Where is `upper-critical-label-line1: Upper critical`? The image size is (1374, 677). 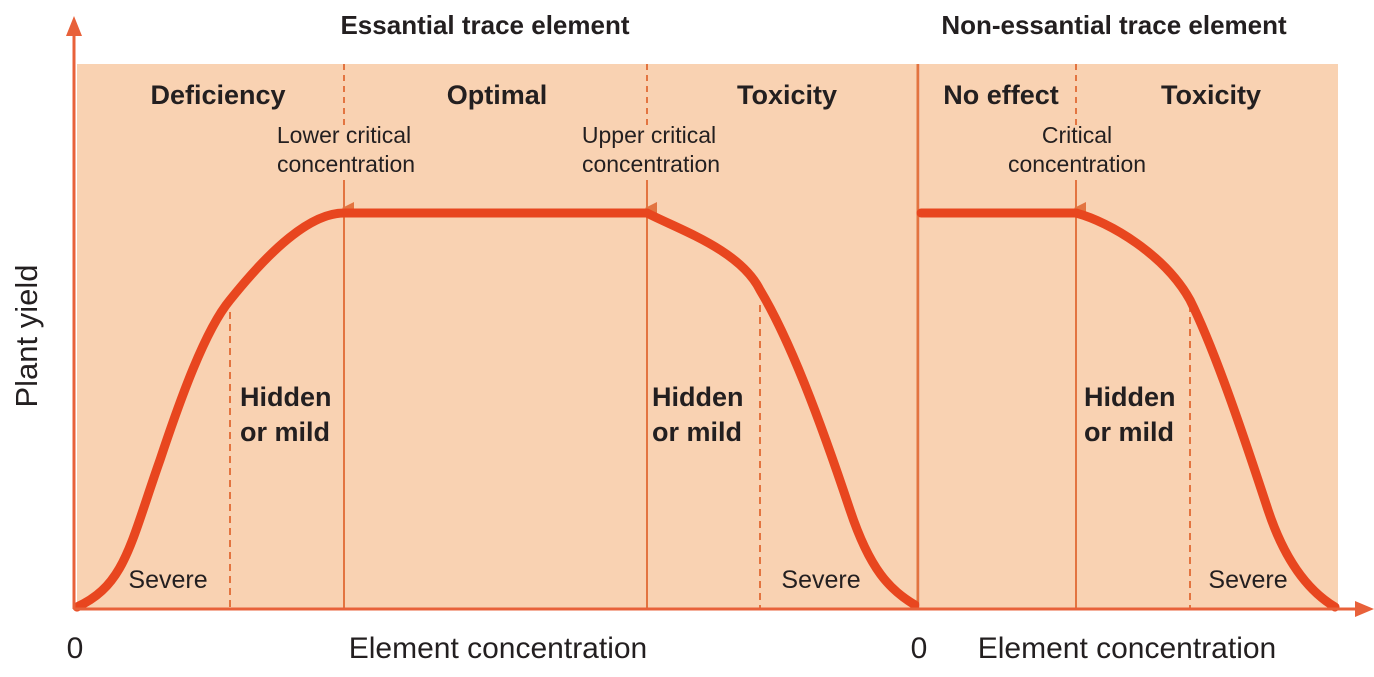 upper-critical-label-line1: Upper critical is located at coordinates (649, 135).